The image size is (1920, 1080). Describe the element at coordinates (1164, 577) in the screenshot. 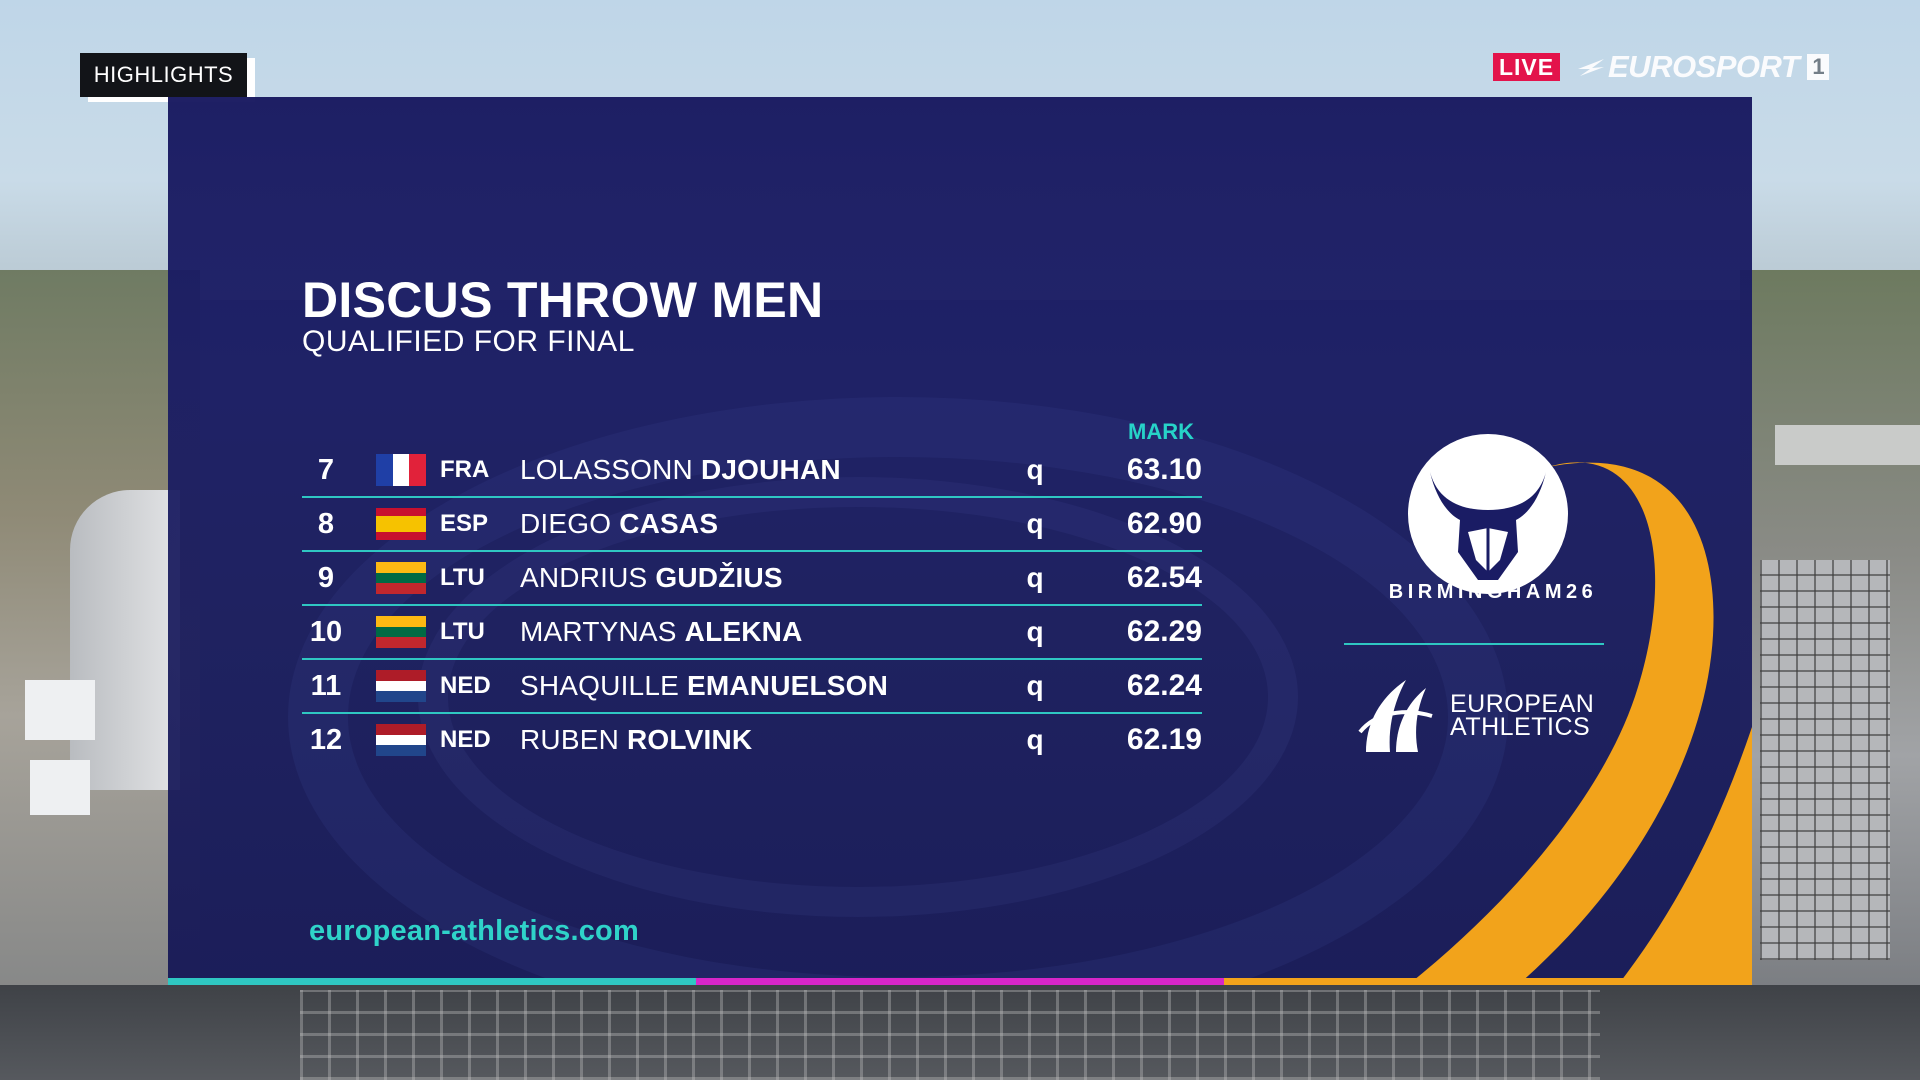

I see `mark-value: 62.54` at that location.